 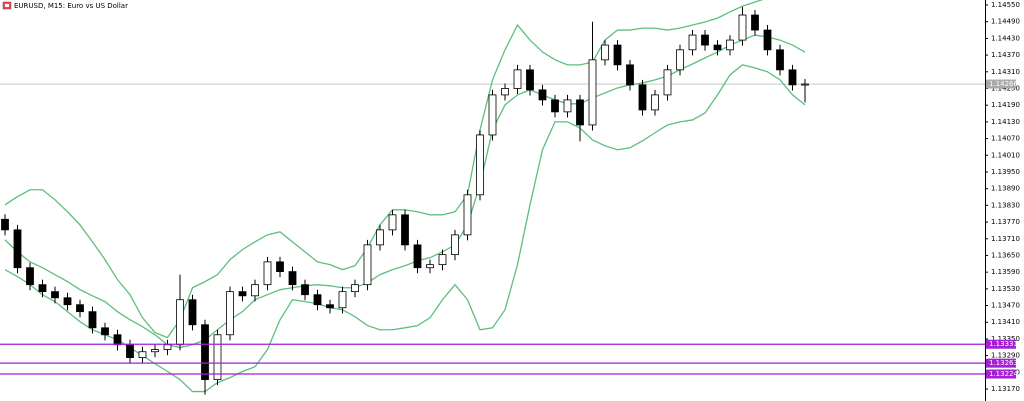 What do you see at coordinates (1005, 222) in the screenshot?
I see `y-tick-label: 1.13770` at bounding box center [1005, 222].